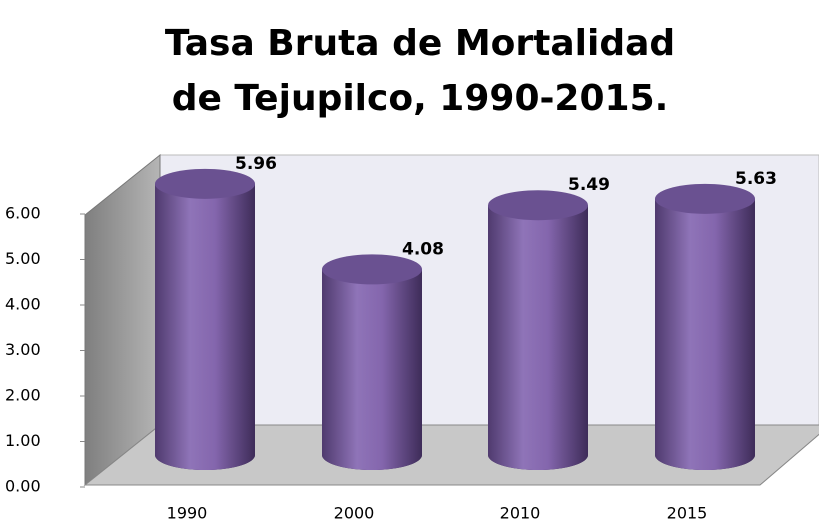 The height and width of the screenshot is (525, 819). What do you see at coordinates (23, 486) in the screenshot?
I see `y-tick-label: 0.00` at bounding box center [23, 486].